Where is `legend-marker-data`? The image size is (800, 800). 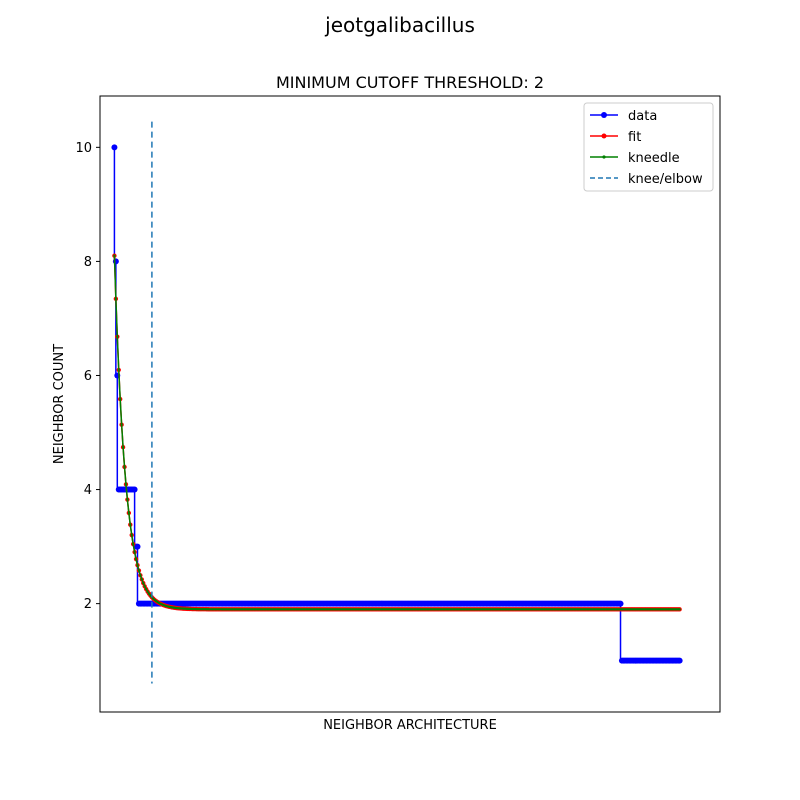 legend-marker-data is located at coordinates (604, 115).